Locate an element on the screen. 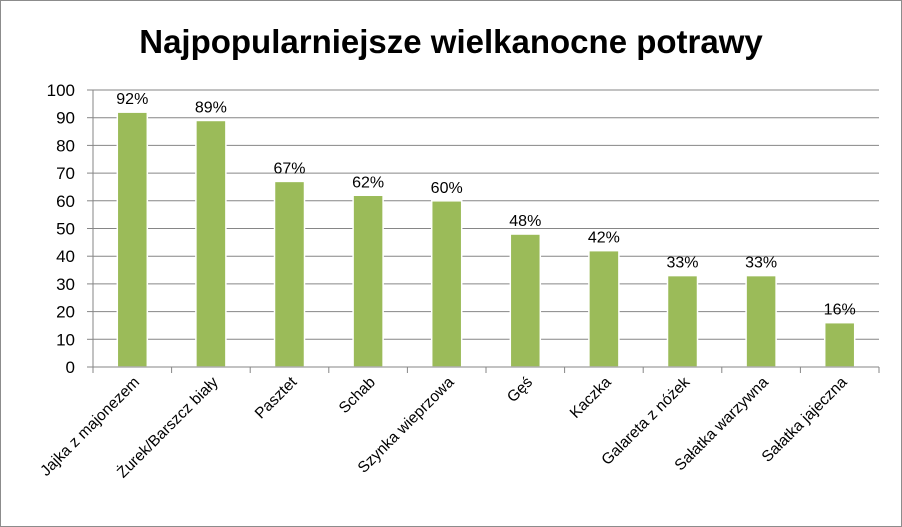 This screenshot has height=527, width=902. data-label: 48% is located at coordinates (525, 221).